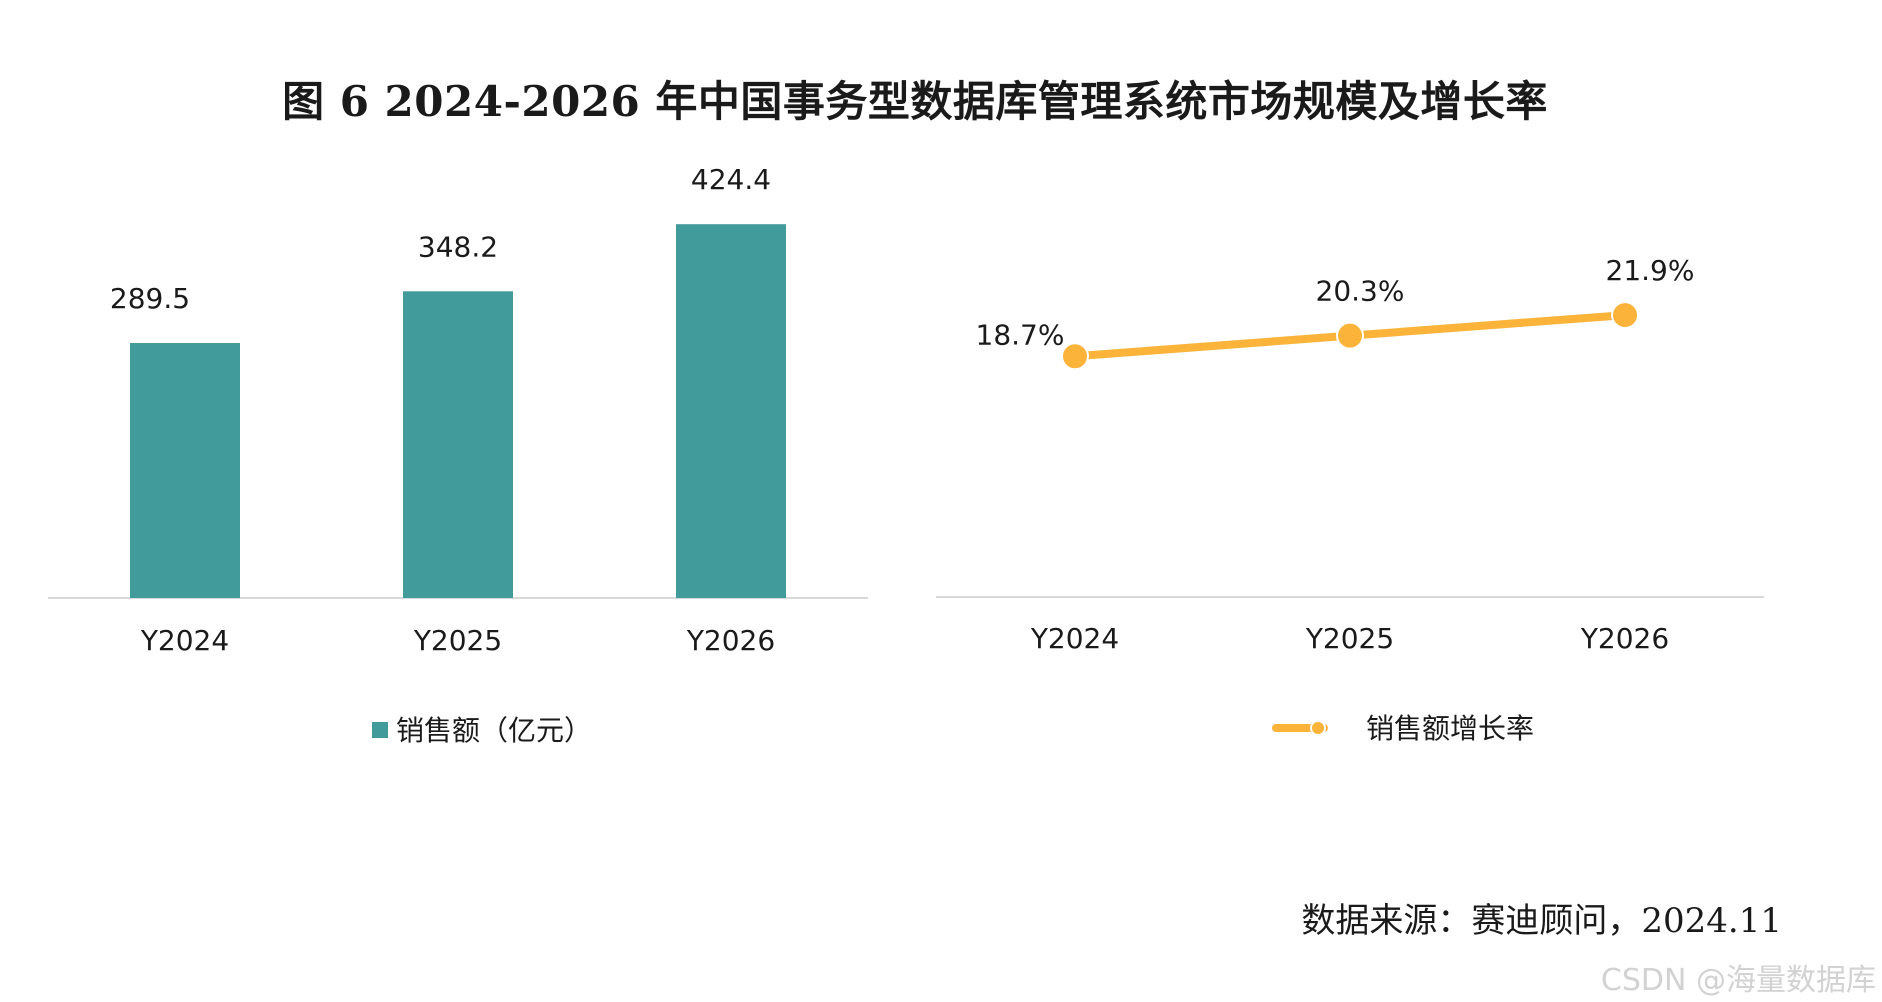  Describe the element at coordinates (1318, 728) in the screenshot. I see `line-legend-marker` at that location.